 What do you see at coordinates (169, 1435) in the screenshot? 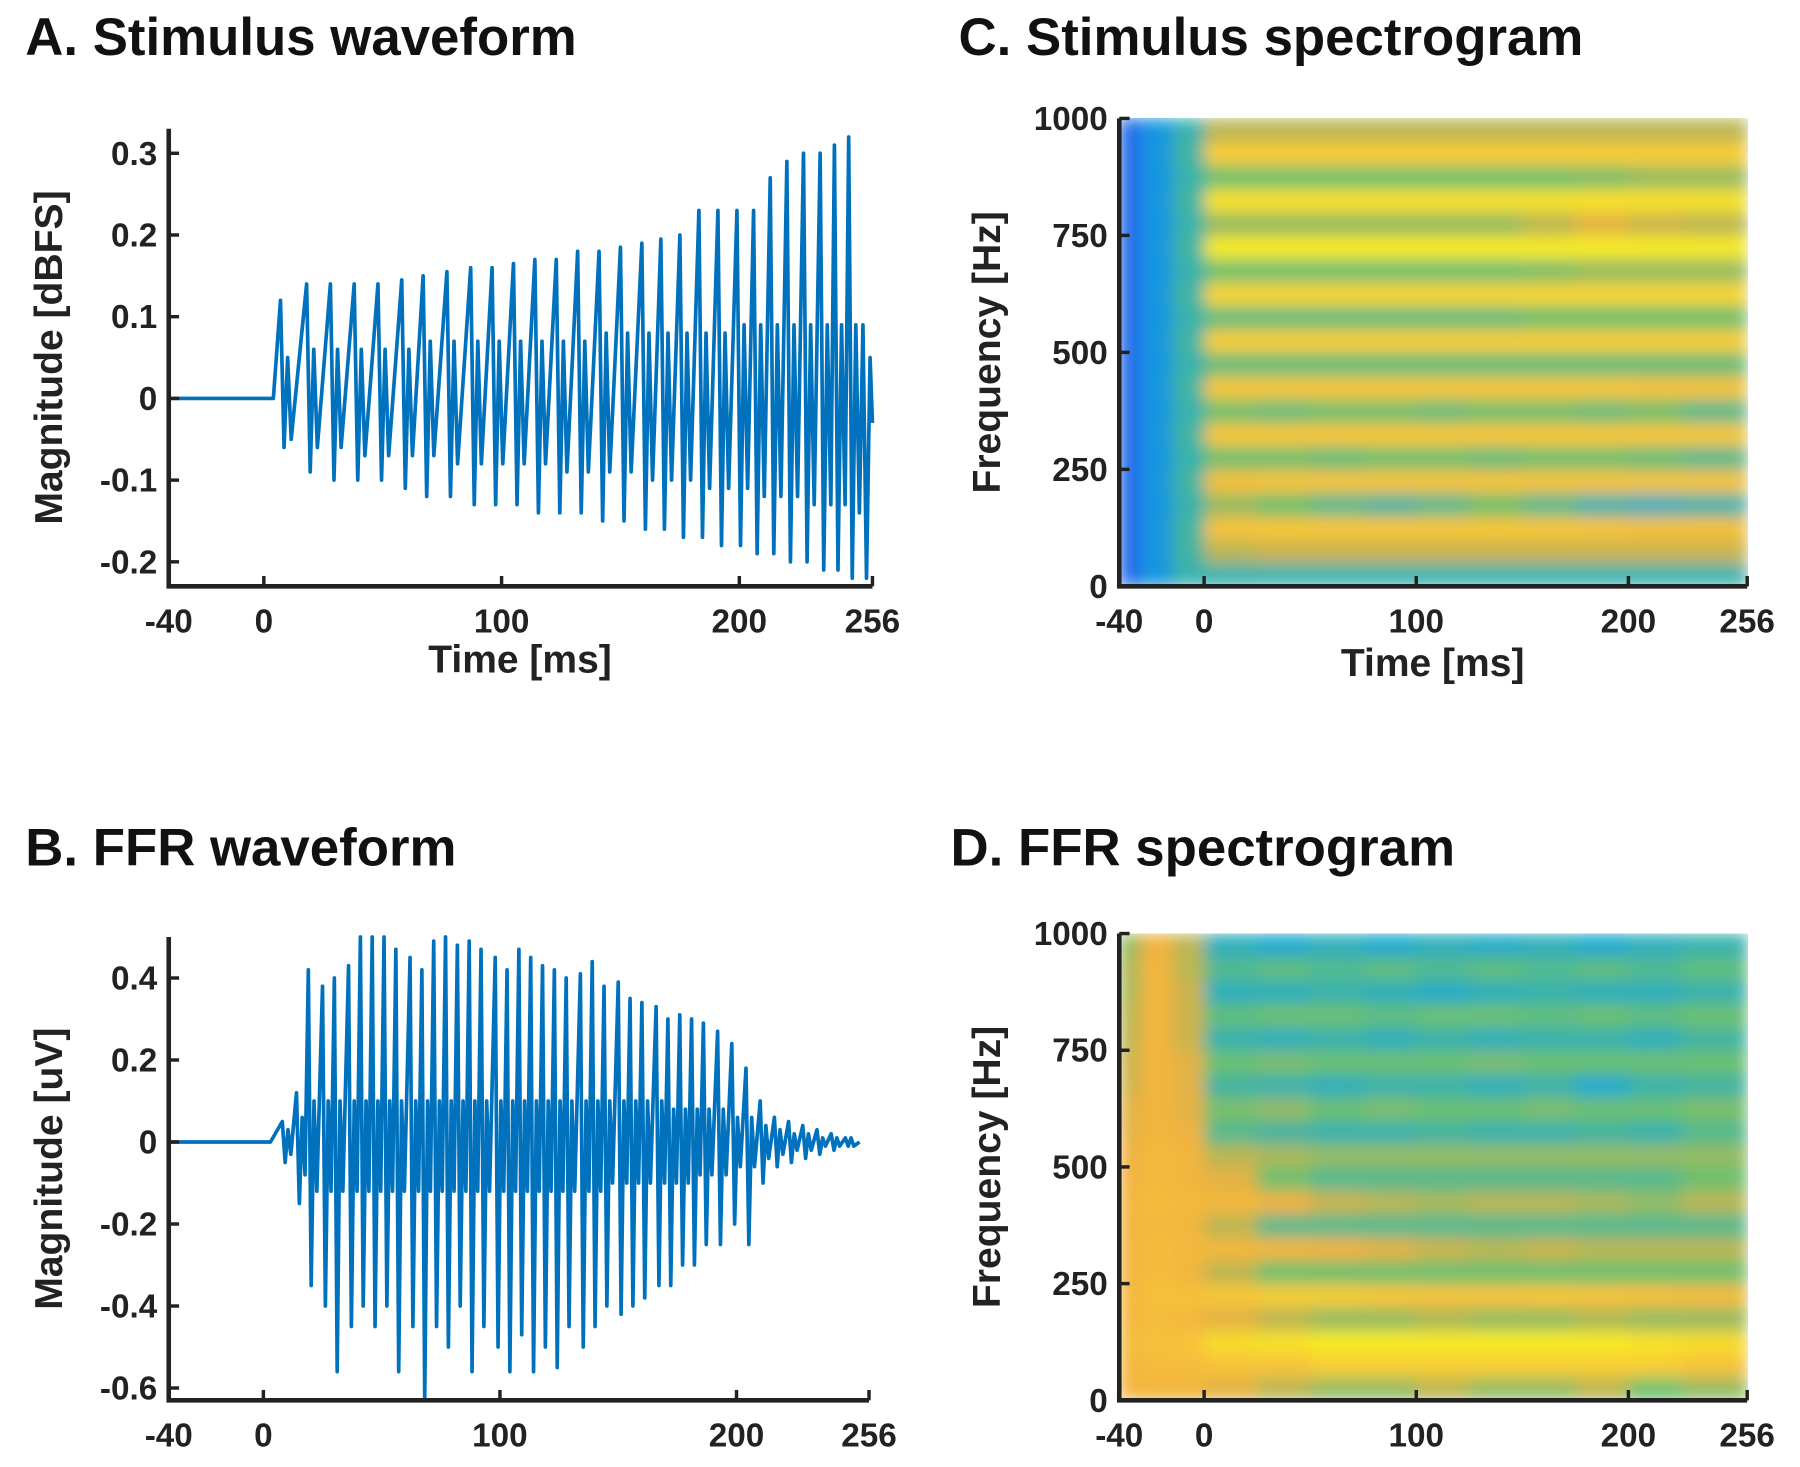
I see `x-tick-label: -40` at bounding box center [169, 1435].